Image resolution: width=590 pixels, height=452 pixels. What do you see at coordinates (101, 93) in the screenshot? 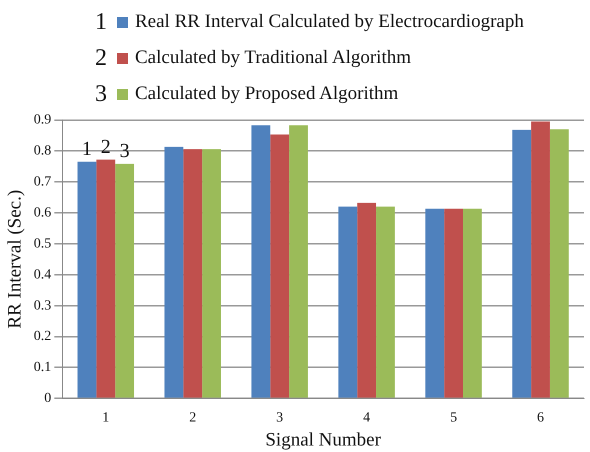
I see `category-label: 3` at bounding box center [101, 93].